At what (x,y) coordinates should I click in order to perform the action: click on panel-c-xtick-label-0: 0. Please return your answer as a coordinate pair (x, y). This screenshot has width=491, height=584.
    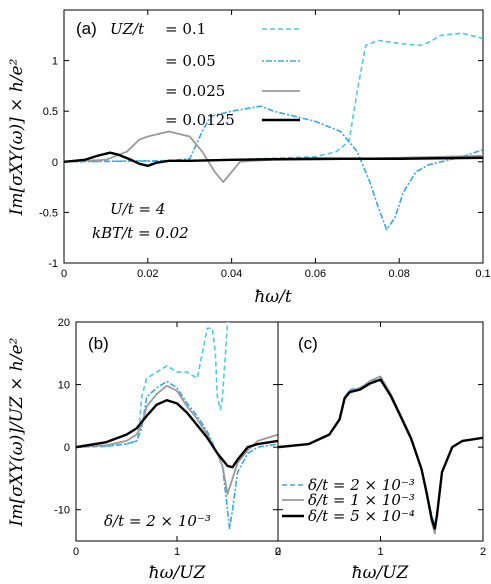
    Looking at the image, I should click on (278, 552).